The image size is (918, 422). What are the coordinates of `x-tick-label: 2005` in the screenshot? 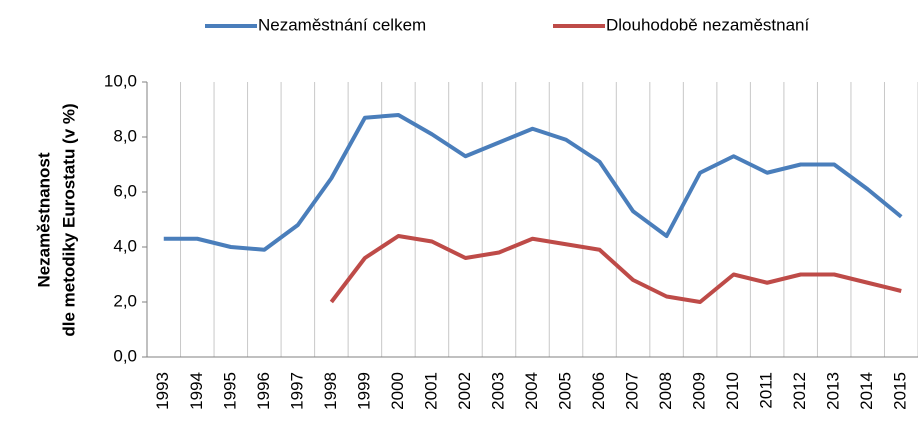 It's located at (565, 391).